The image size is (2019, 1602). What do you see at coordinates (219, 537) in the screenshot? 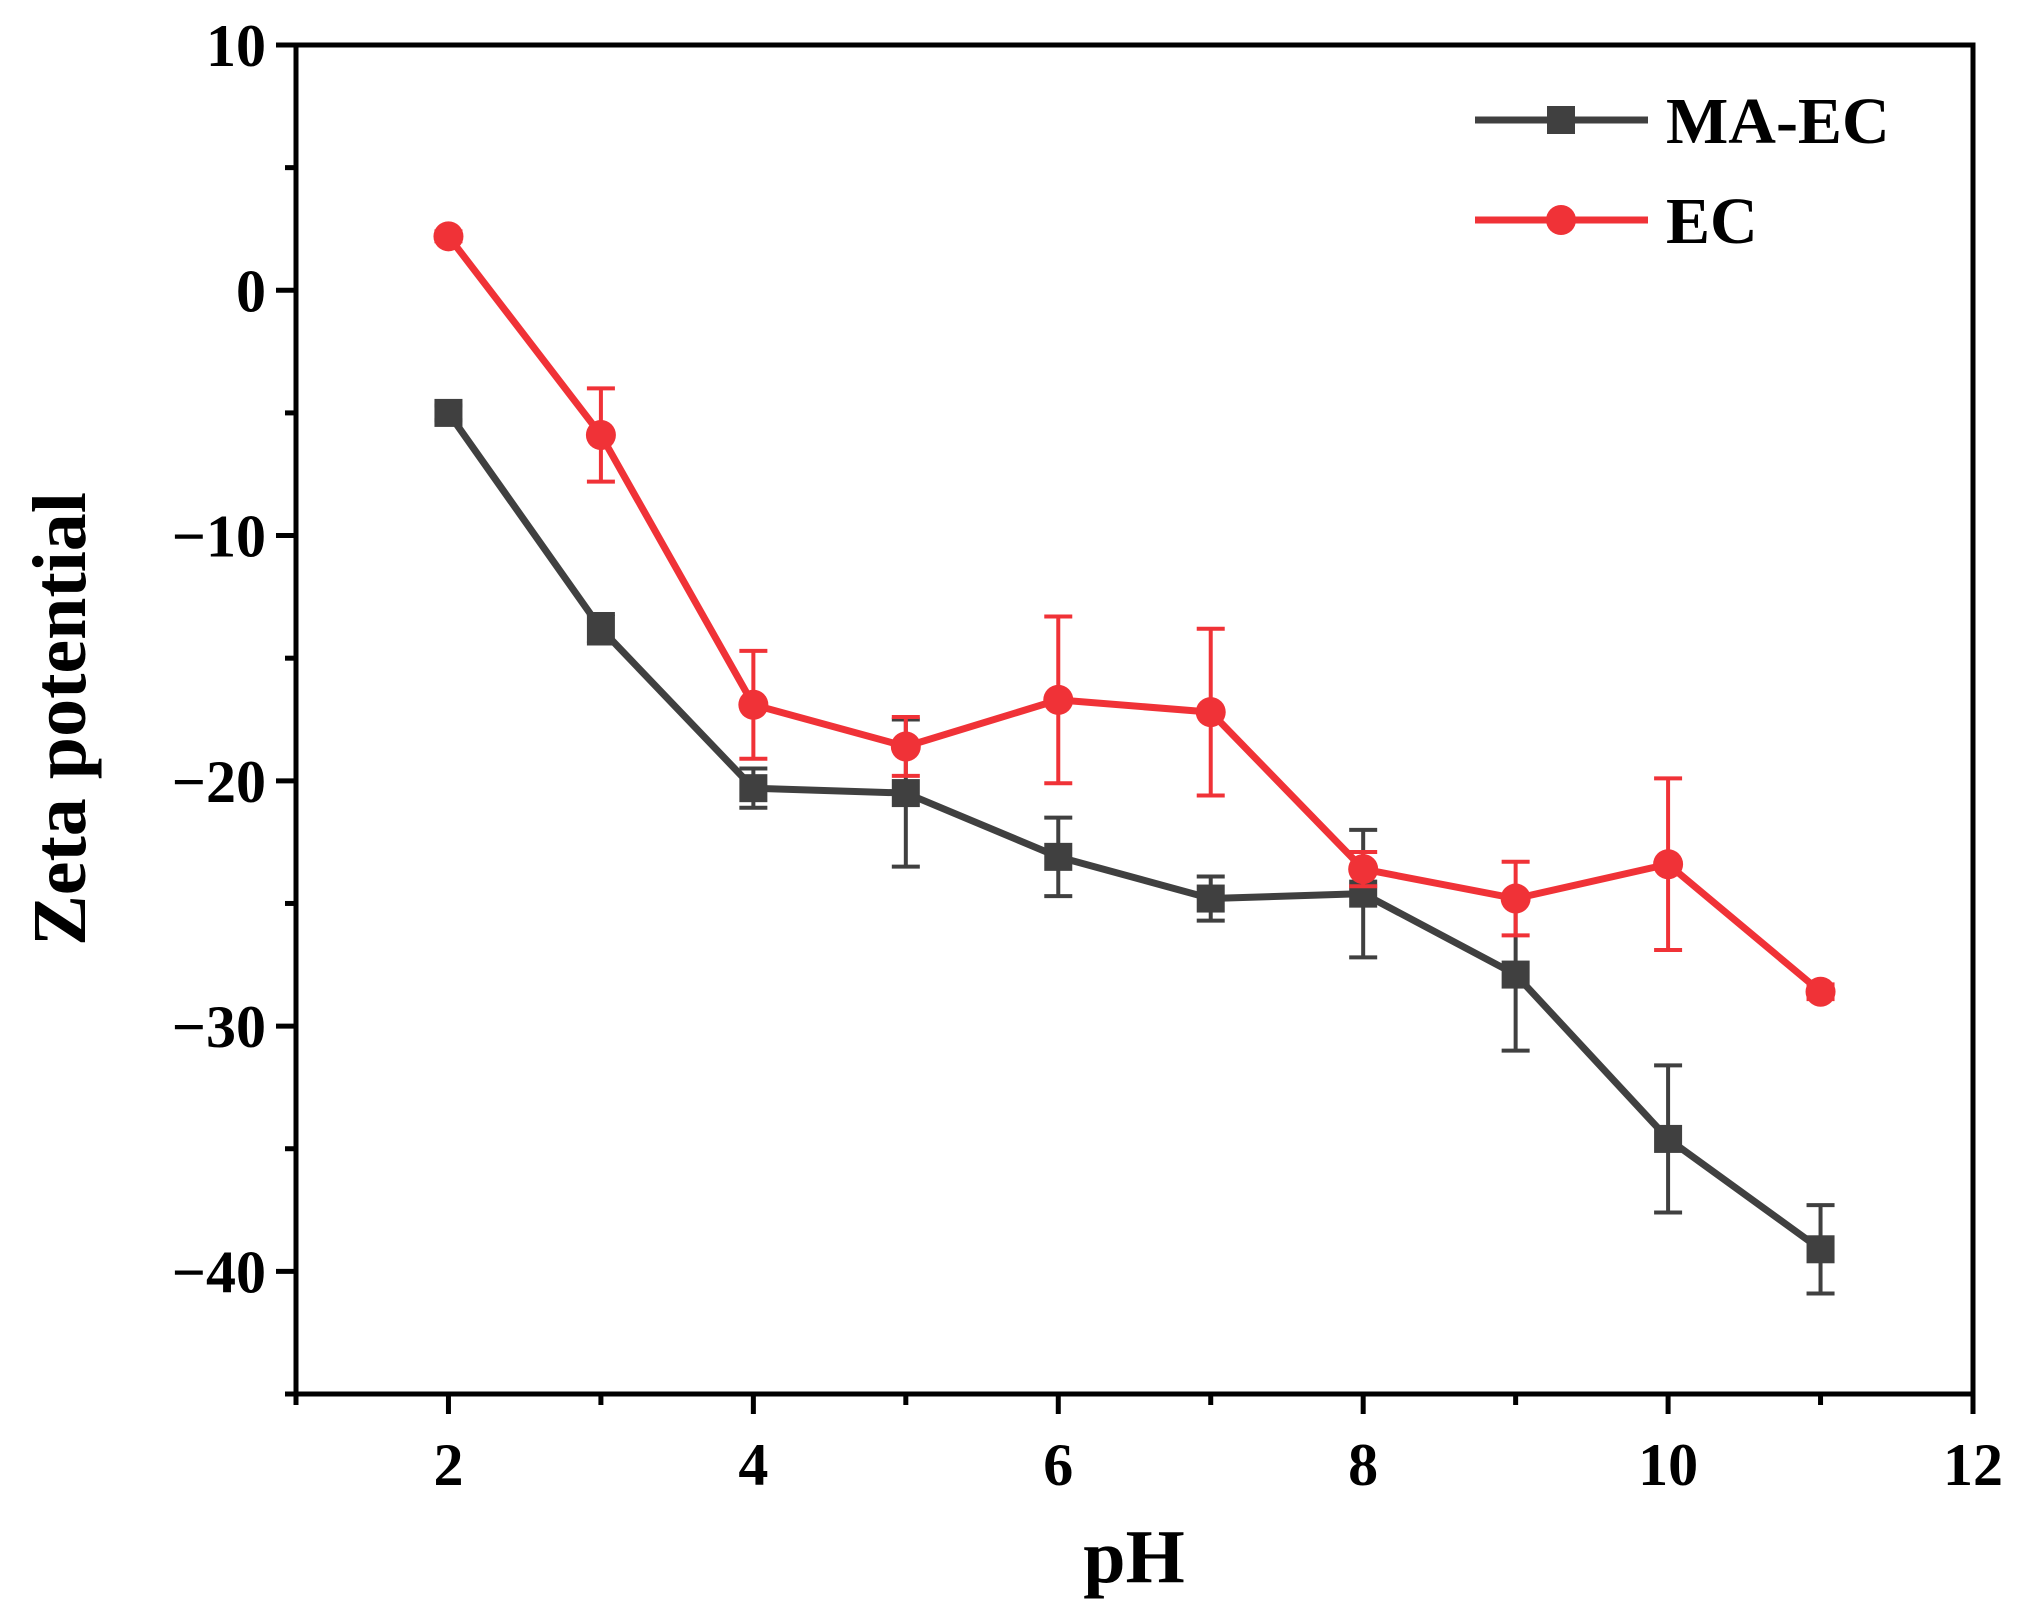
I see `y-tick-label: −10` at bounding box center [219, 537].